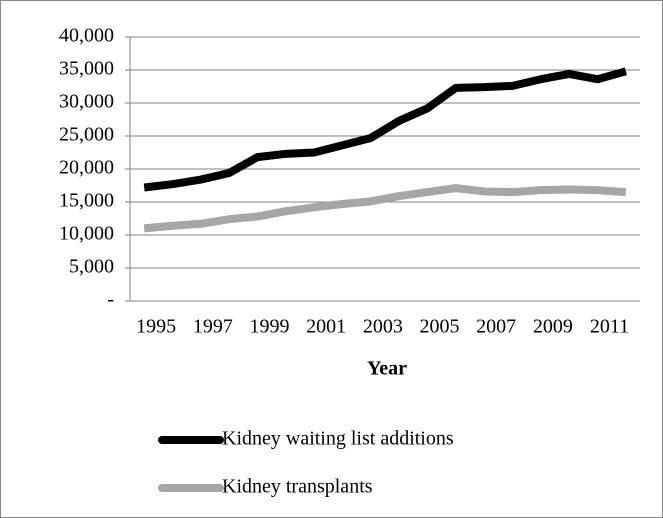  Describe the element at coordinates (86, 168) in the screenshot. I see `y-tick-label: 20,000` at that location.